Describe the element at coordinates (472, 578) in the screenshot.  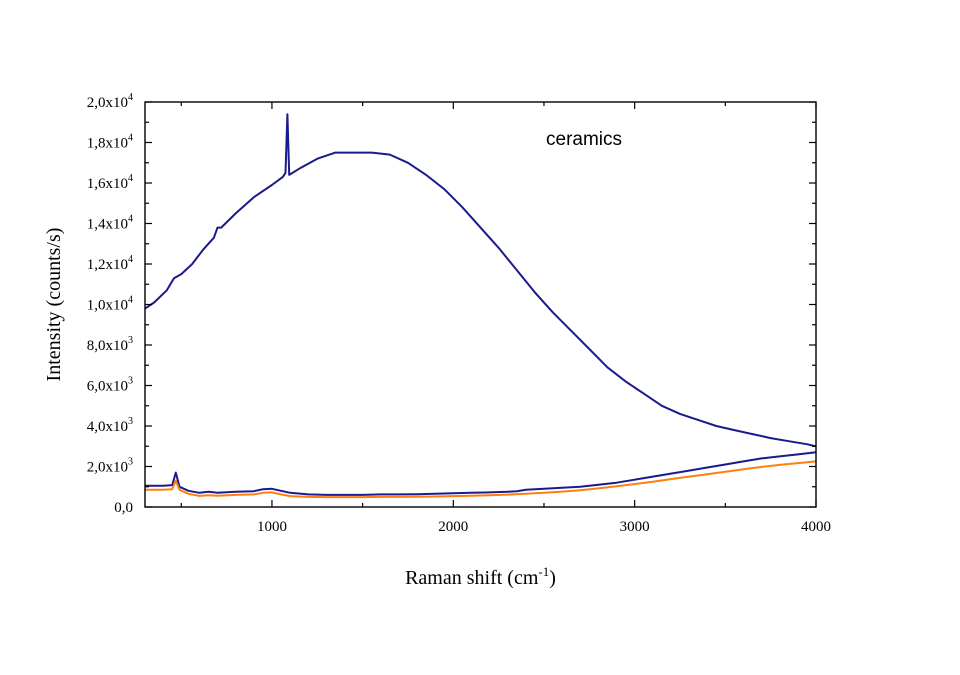
I see `x-axis-title-main: Raman shift (cm` at that location.